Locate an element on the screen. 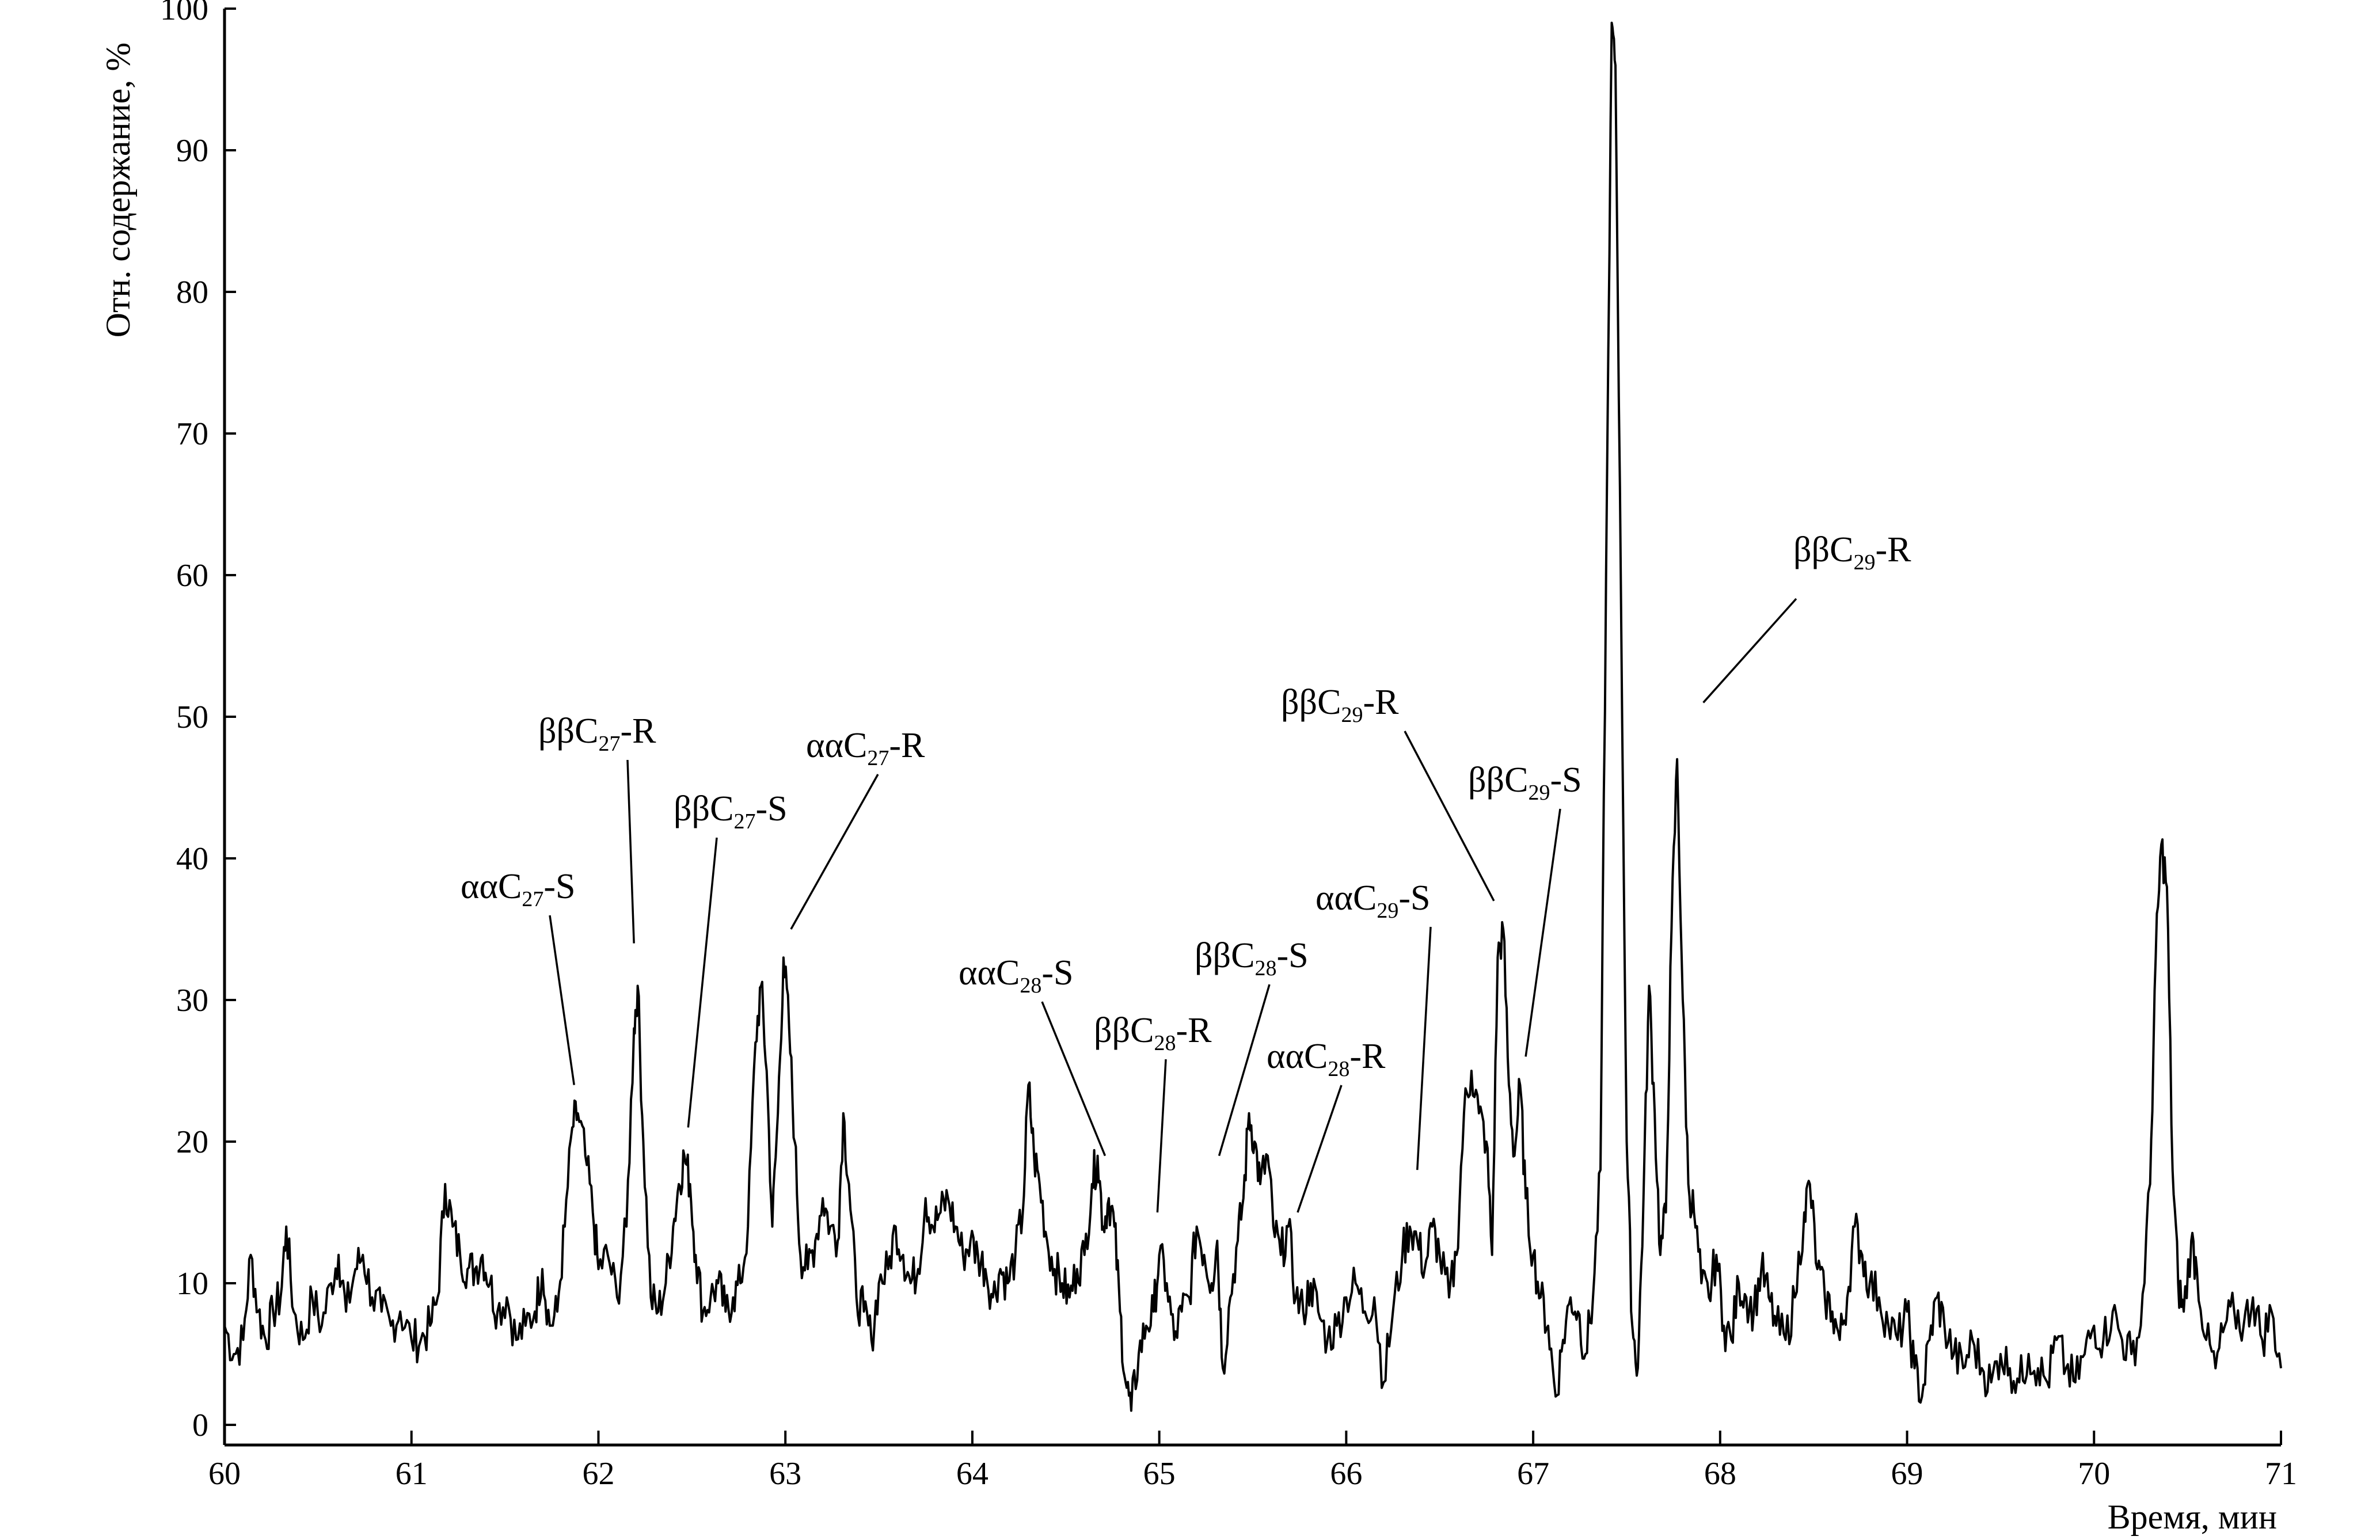  y-tick-label: 20 is located at coordinates (192, 1142).